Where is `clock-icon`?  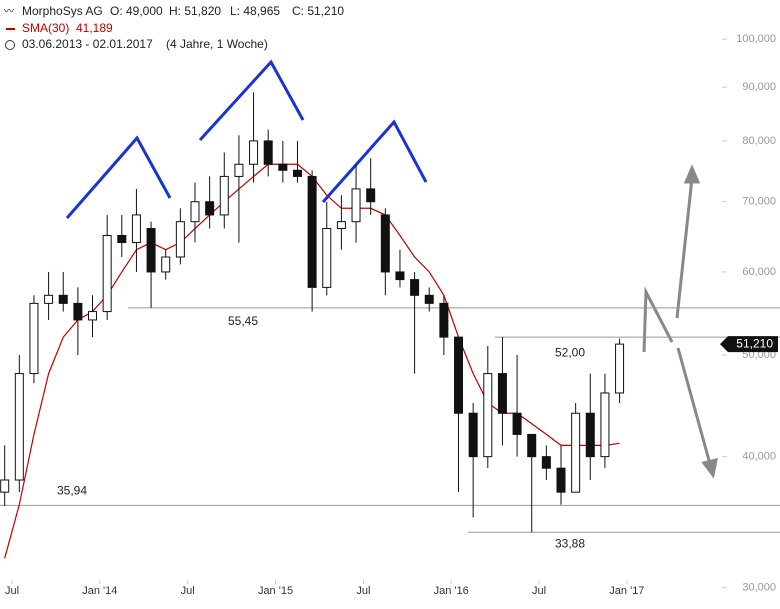
clock-icon is located at coordinates (10, 45).